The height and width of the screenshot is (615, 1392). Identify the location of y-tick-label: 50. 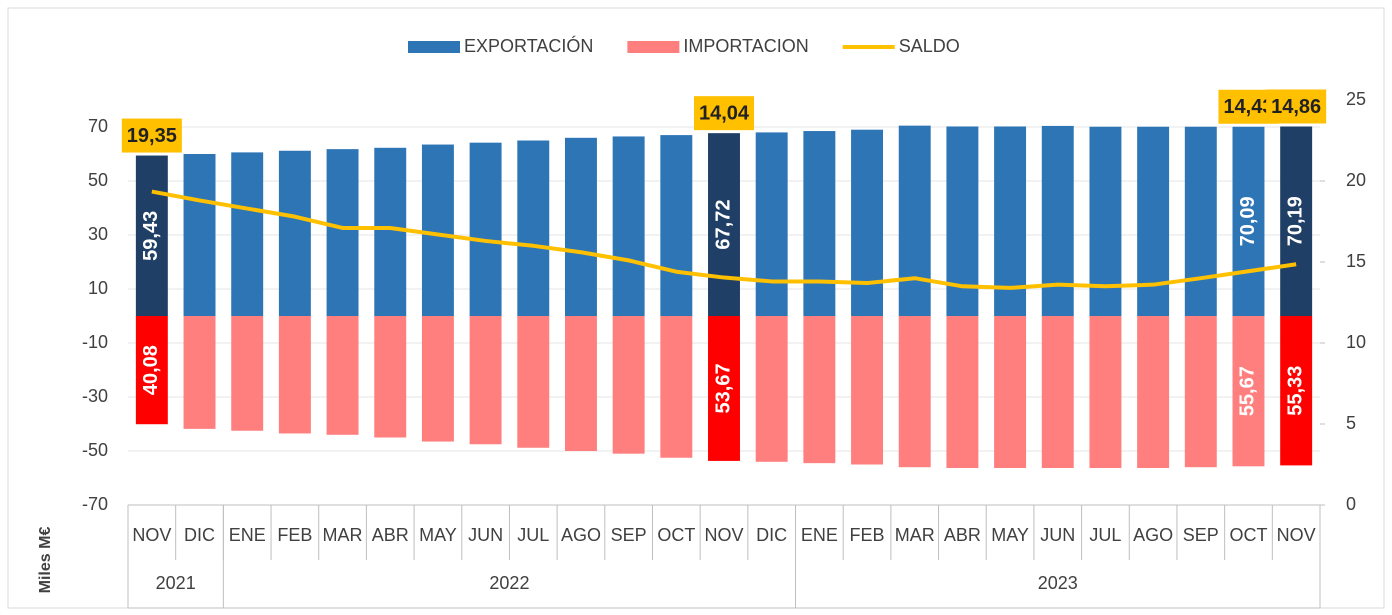
(98, 180).